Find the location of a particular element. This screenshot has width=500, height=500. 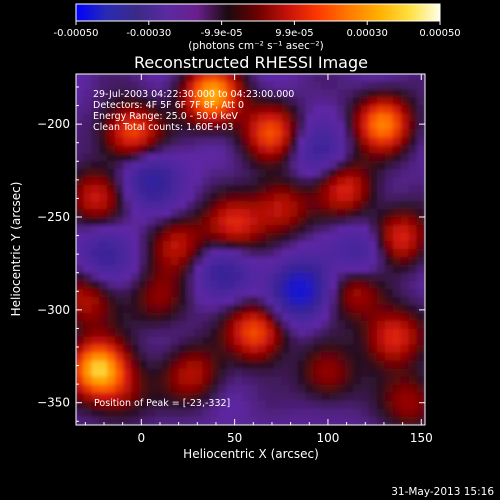

info-line: 29-Jul-2003 04:22:30.000 to 04:23:00.000 is located at coordinates (193, 94).